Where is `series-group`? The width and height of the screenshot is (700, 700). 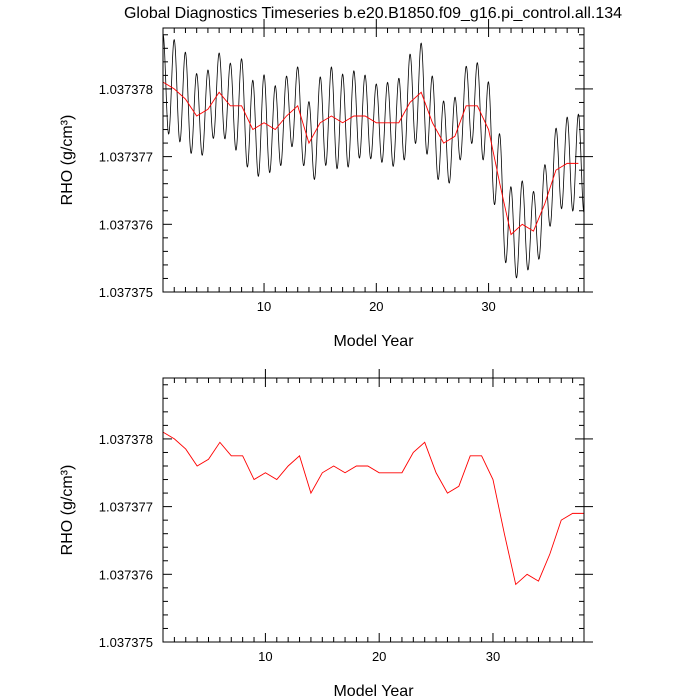 series-group is located at coordinates (373, 508).